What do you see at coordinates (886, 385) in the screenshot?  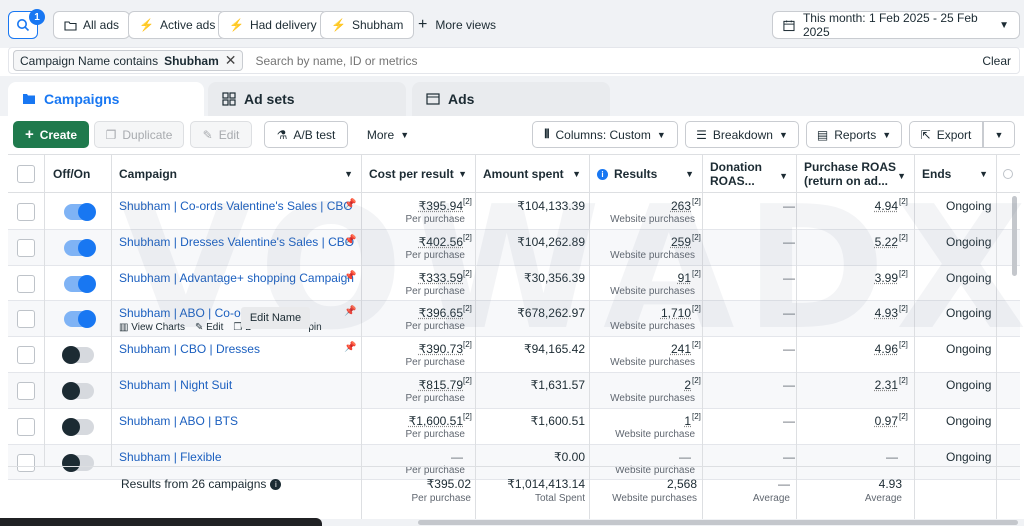 I see `purchase-roas-value: 2.31` at bounding box center [886, 385].